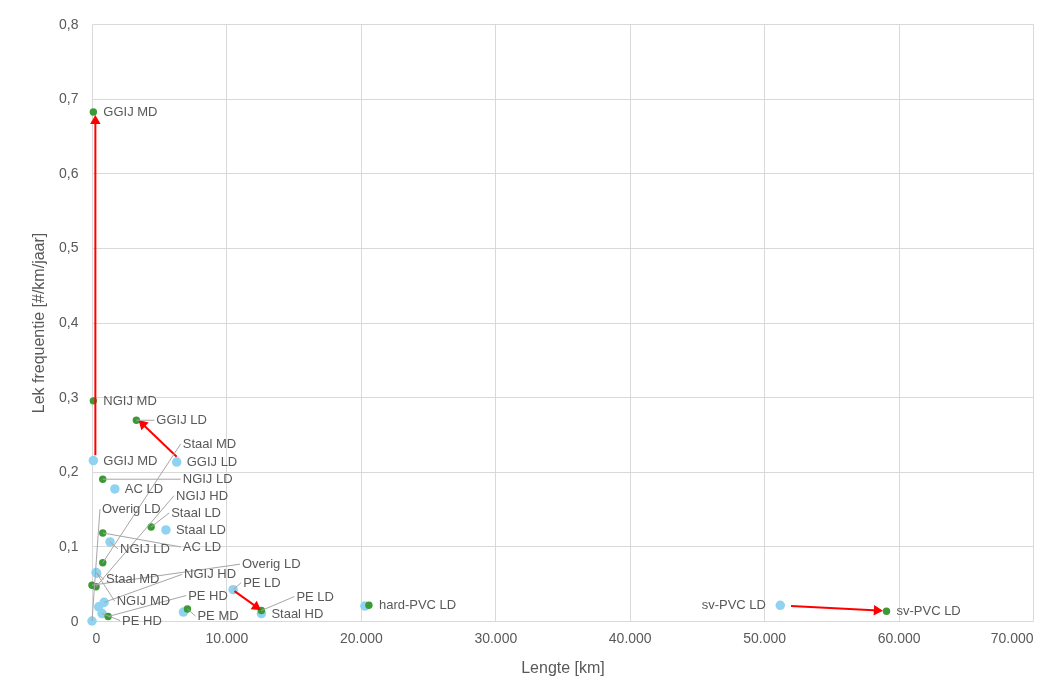 The width and height of the screenshot is (1057, 697). Describe the element at coordinates (297, 613) in the screenshot. I see `annotation: Staal HD` at that location.